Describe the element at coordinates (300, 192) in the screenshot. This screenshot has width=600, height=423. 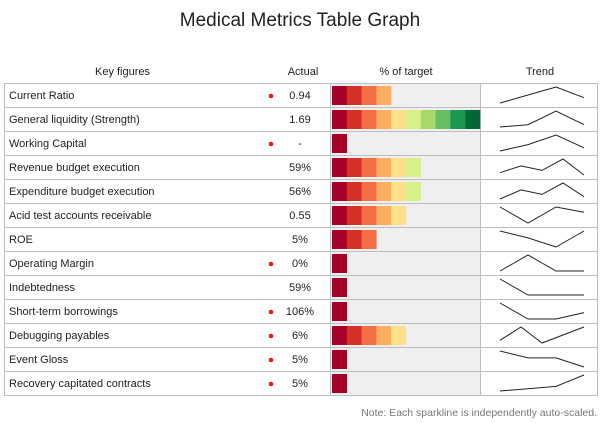
I see `actual-value: 56%` at that location.